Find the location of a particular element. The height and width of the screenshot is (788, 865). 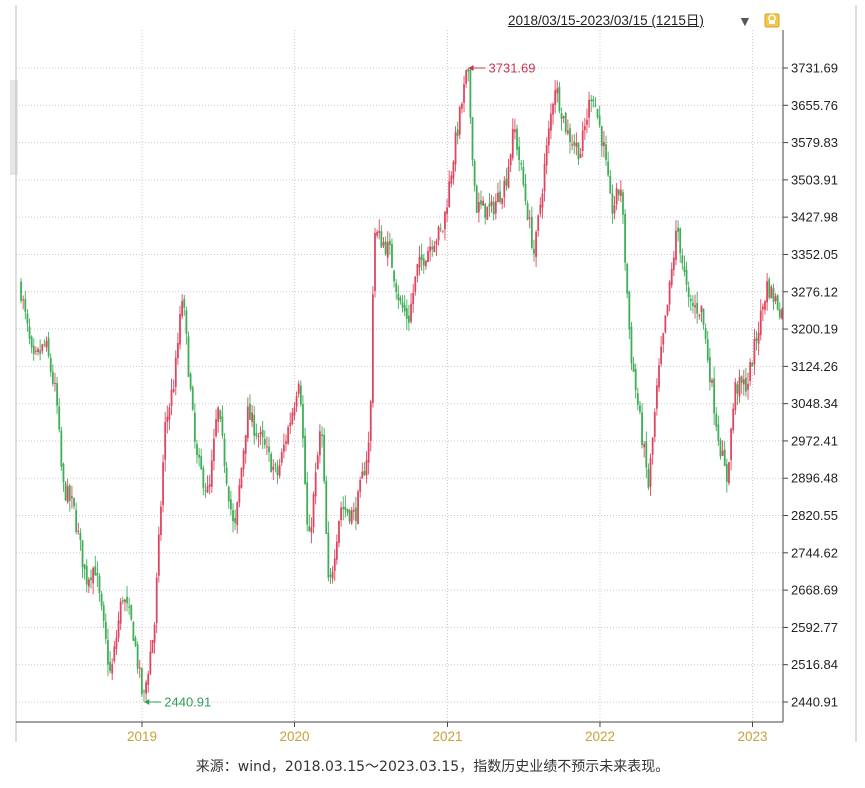

lock-icon is located at coordinates (772, 20).